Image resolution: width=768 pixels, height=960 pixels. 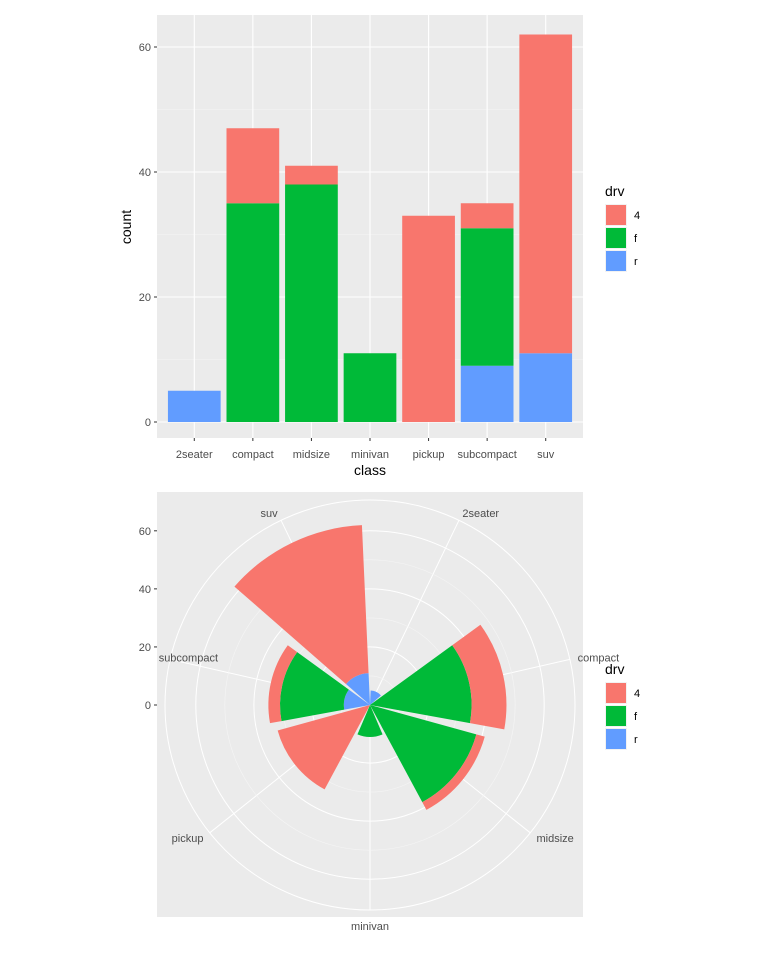 What do you see at coordinates (311, 455) in the screenshot?
I see `x-tick-label: midsize` at bounding box center [311, 455].